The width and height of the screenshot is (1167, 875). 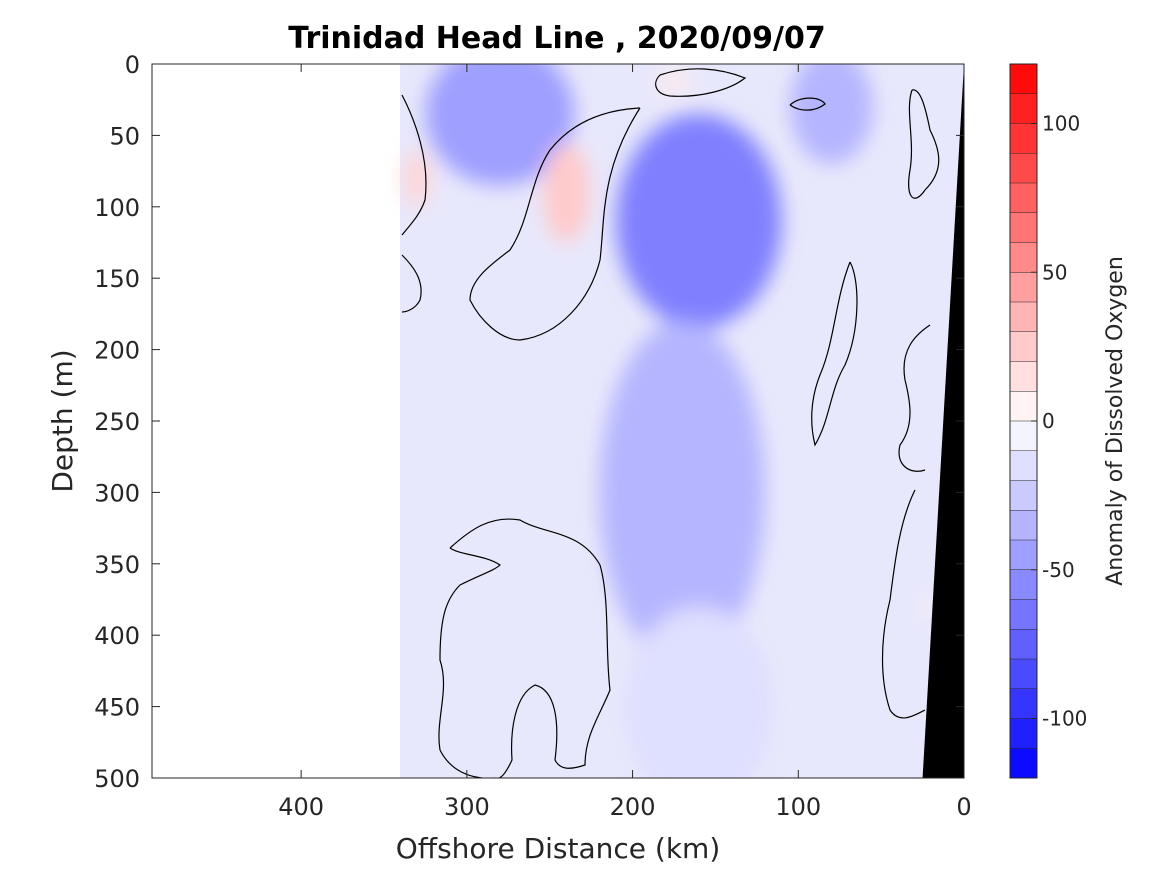 What do you see at coordinates (1061, 124) in the screenshot?
I see `colorbar-tick-label: 100` at bounding box center [1061, 124].